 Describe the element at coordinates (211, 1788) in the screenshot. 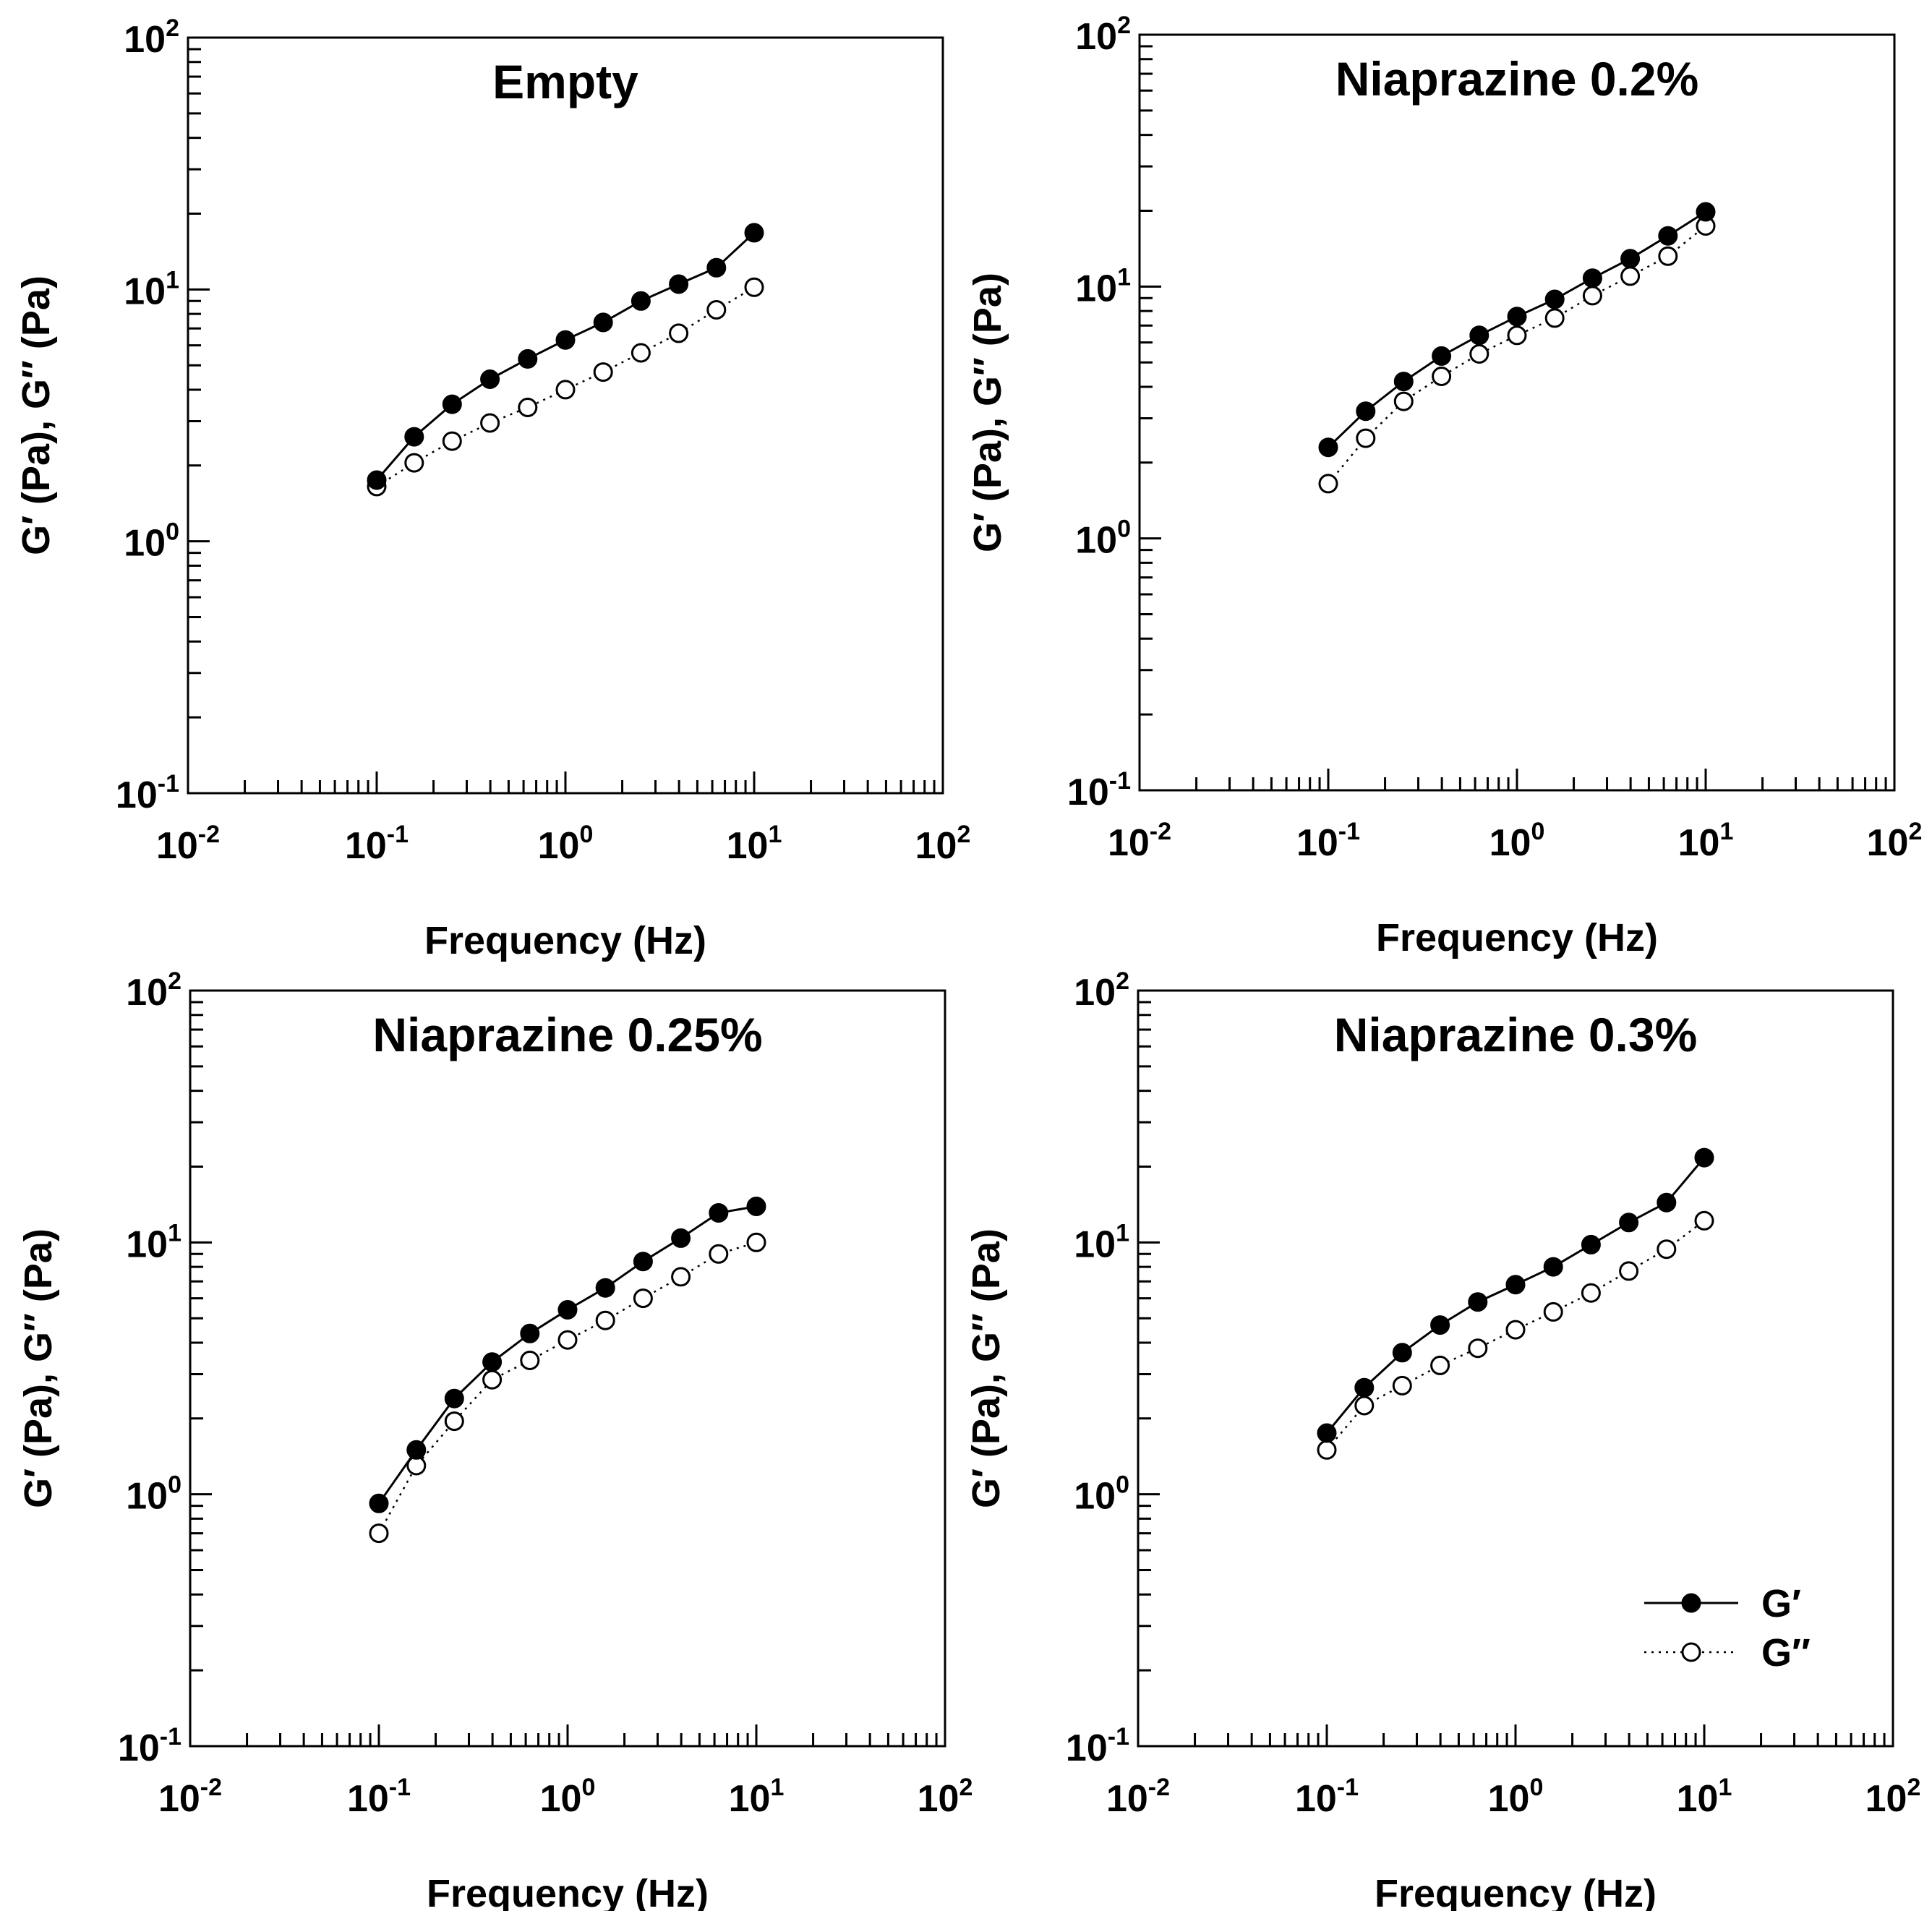

I see `tick-exponent: -2` at that location.